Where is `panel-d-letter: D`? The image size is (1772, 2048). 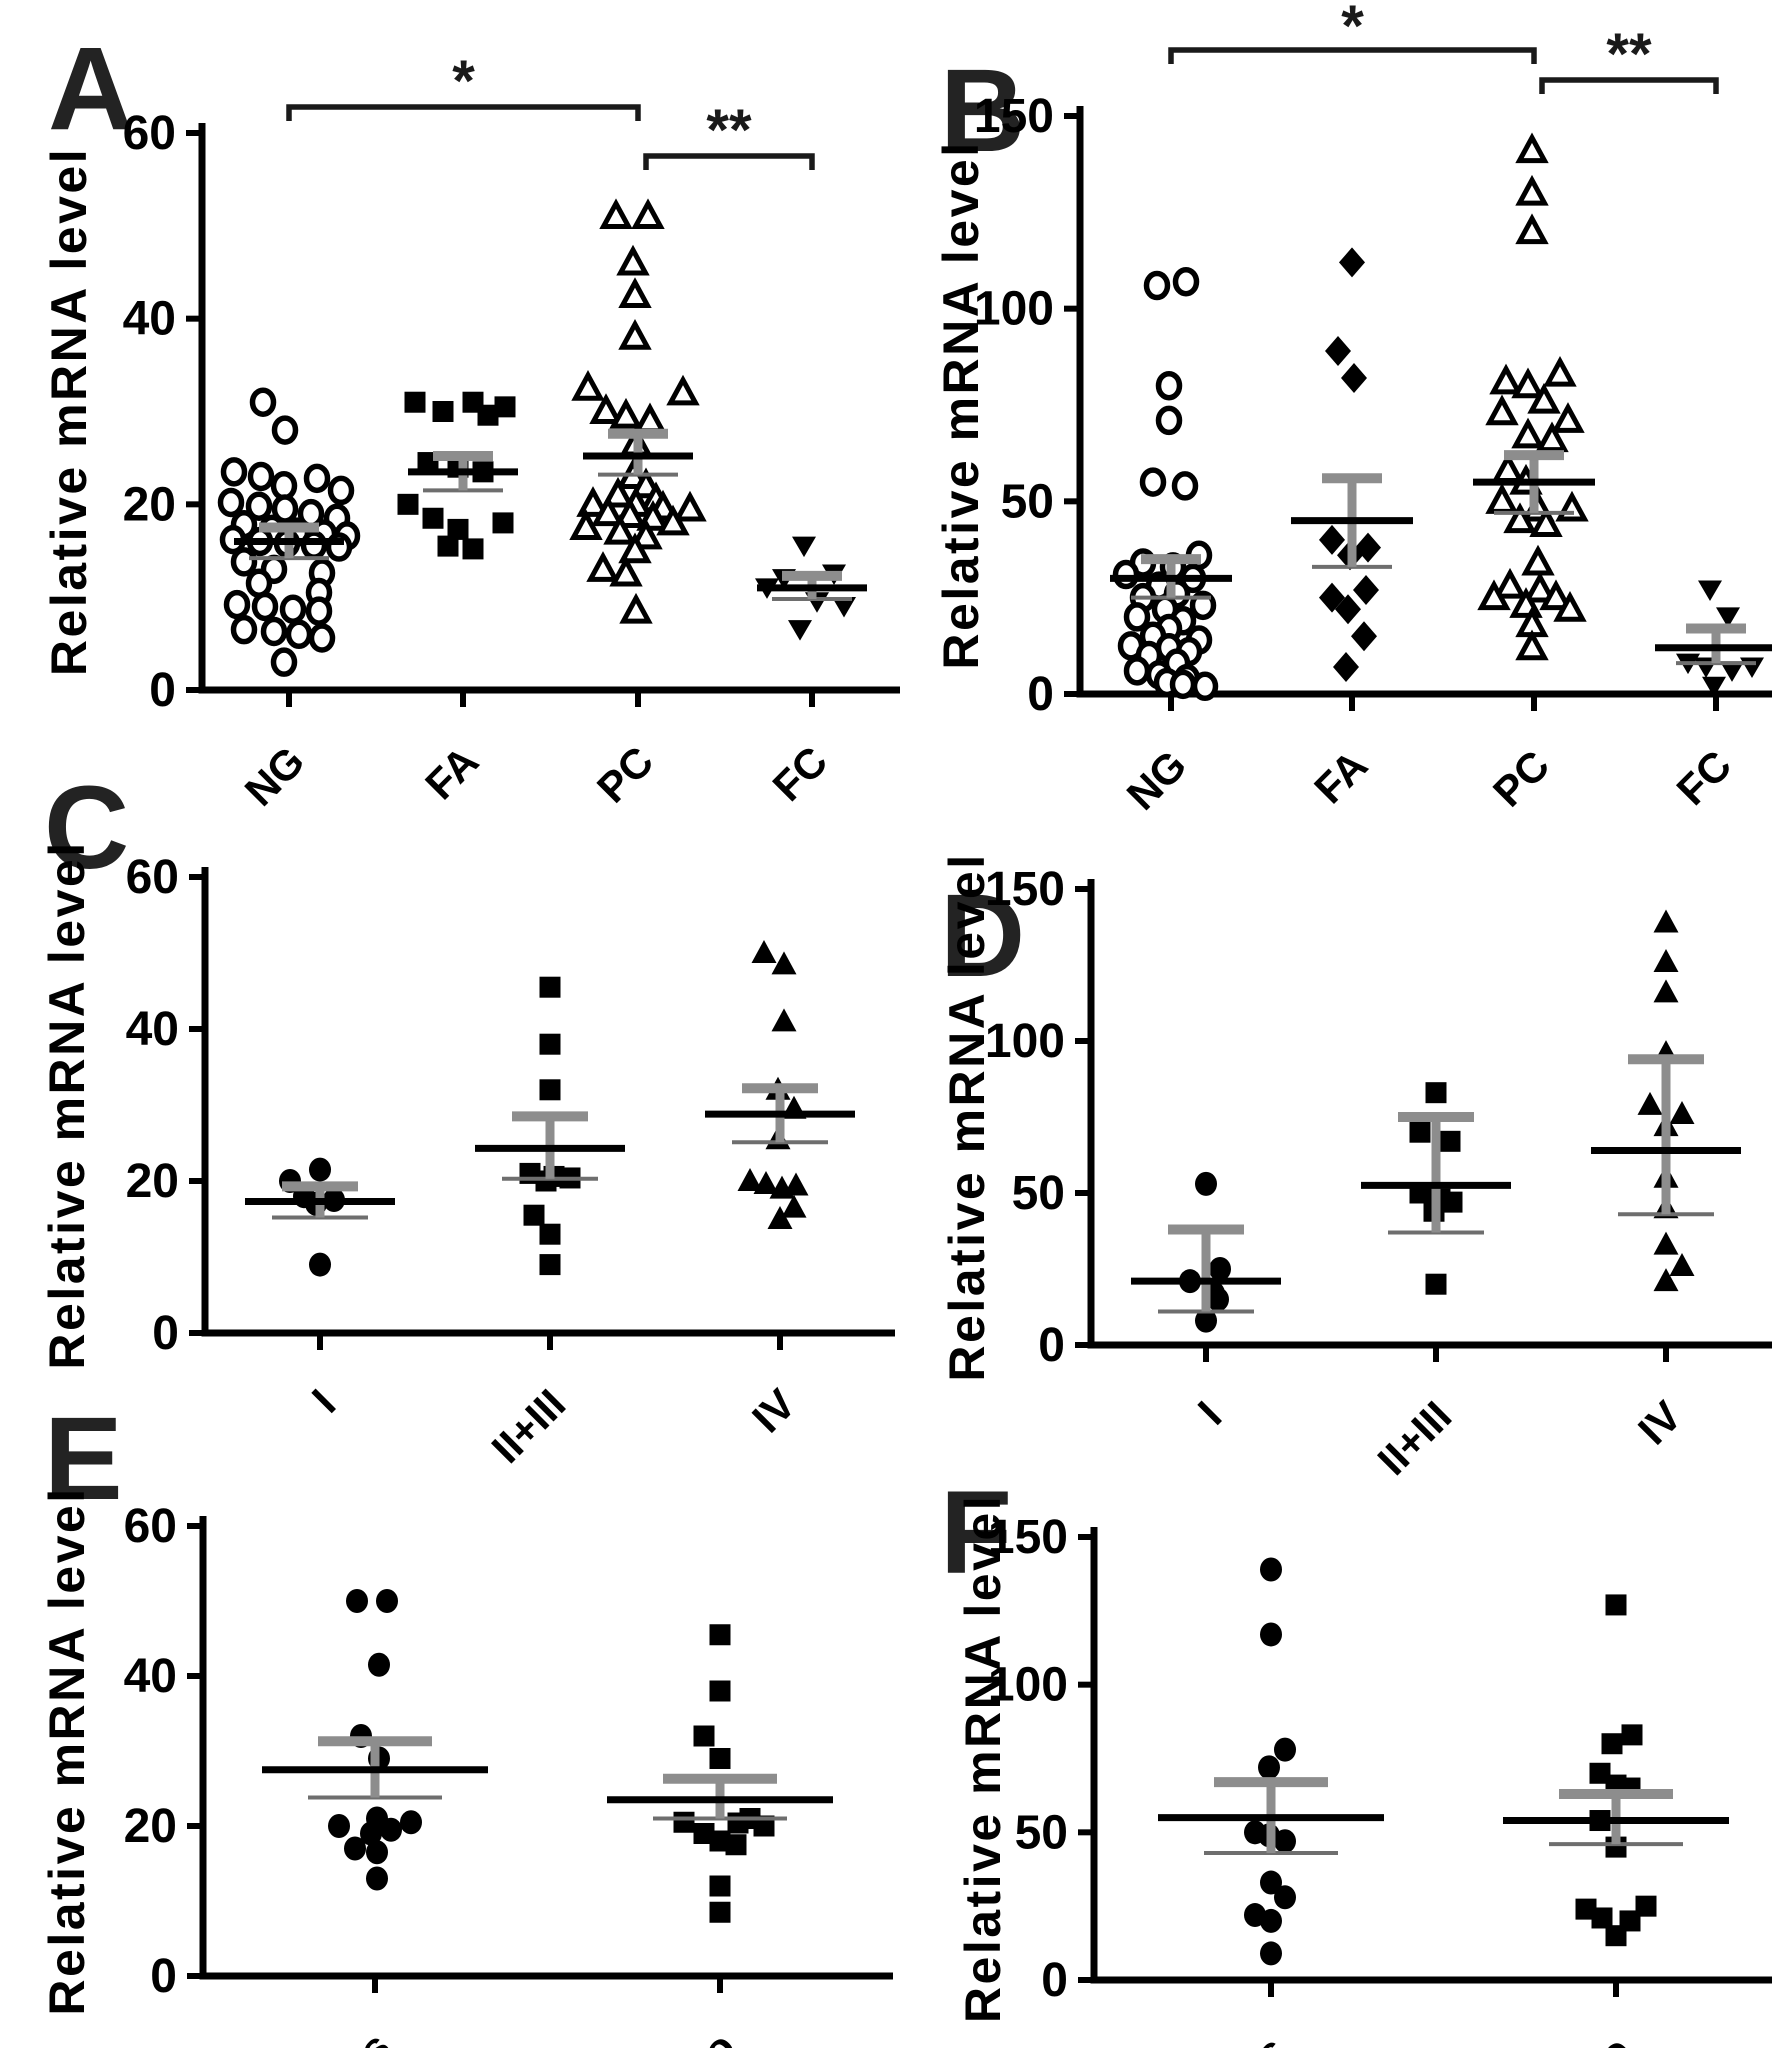
panel-d-letter: D is located at coordinates (983, 936).